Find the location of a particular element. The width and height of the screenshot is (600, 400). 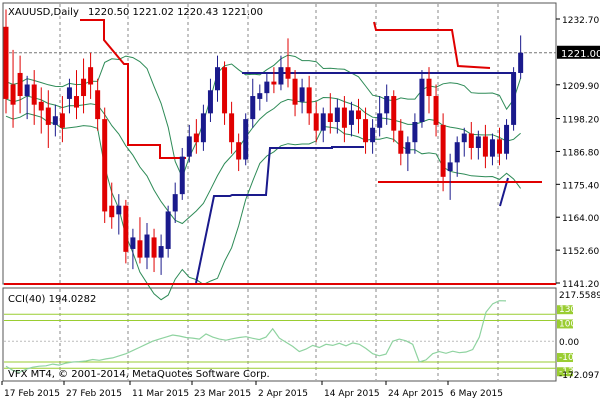

time-tick-label: 23 Mar 2015 is located at coordinates (222, 394).